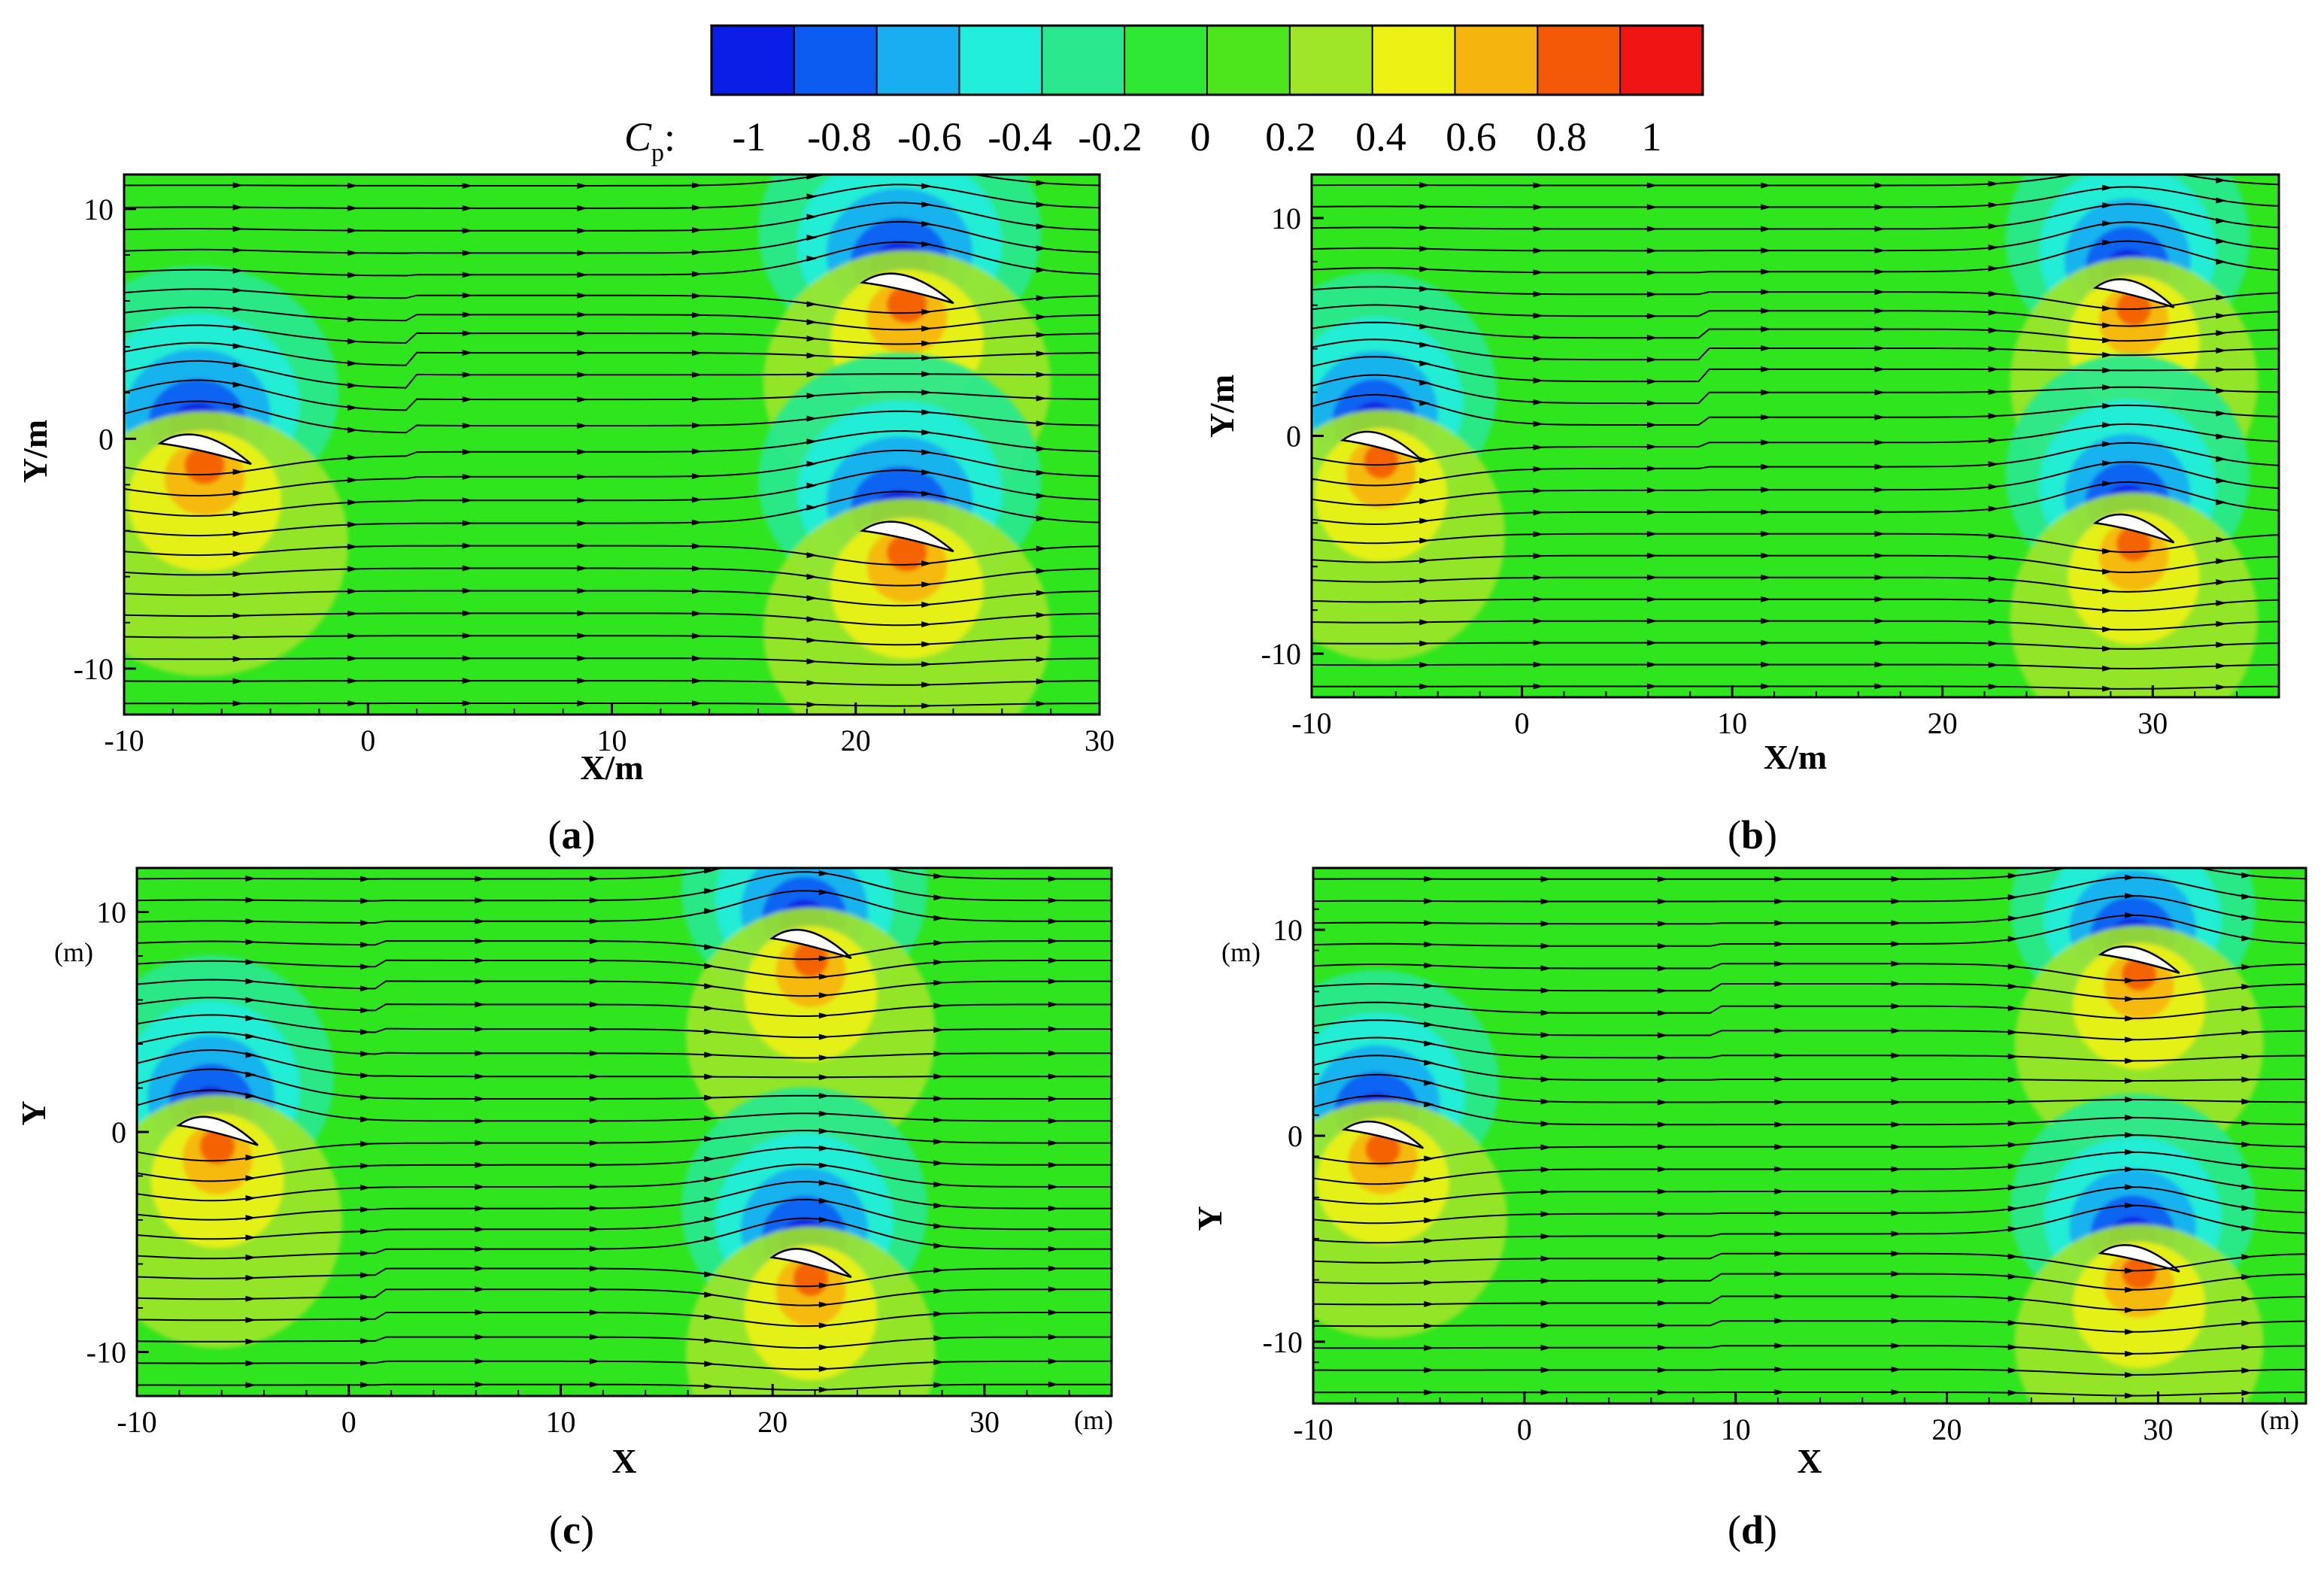 Image resolution: width=2324 pixels, height=1581 pixels. What do you see at coordinates (348, 1422) in the screenshot?
I see `x-tick-label: 0` at bounding box center [348, 1422].